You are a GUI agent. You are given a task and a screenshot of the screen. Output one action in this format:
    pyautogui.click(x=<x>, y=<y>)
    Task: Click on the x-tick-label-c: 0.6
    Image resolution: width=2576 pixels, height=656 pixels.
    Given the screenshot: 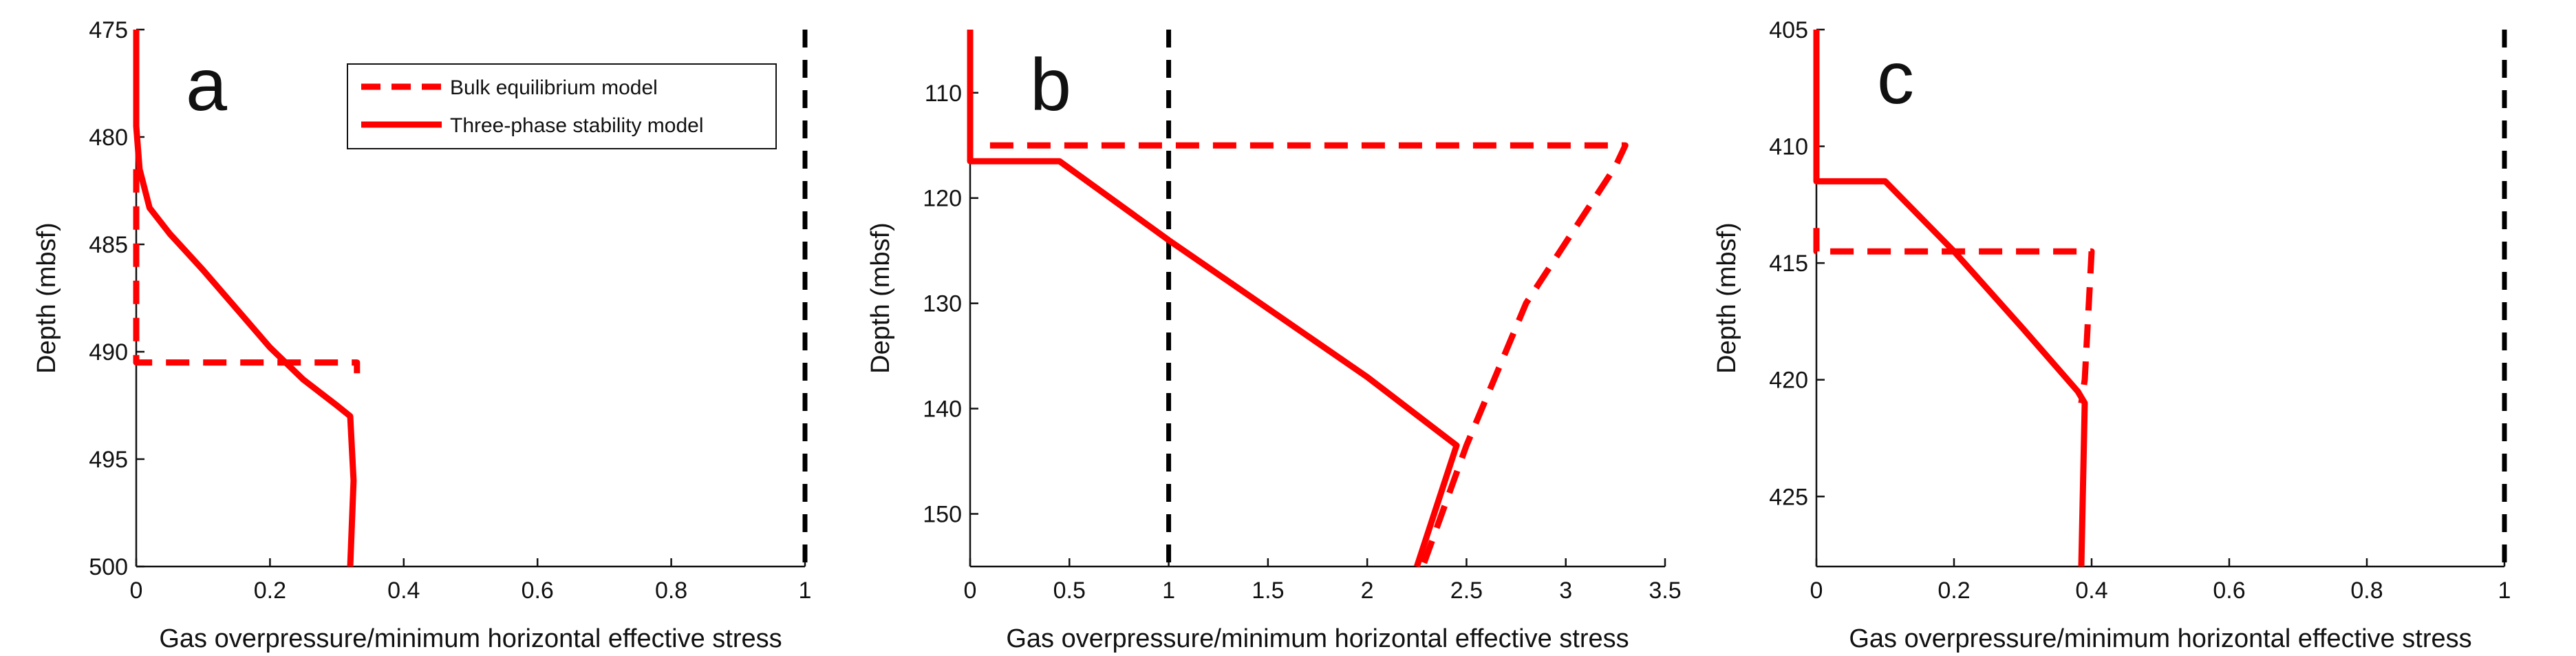 What is the action you would take?
    pyautogui.click(x=2229, y=591)
    